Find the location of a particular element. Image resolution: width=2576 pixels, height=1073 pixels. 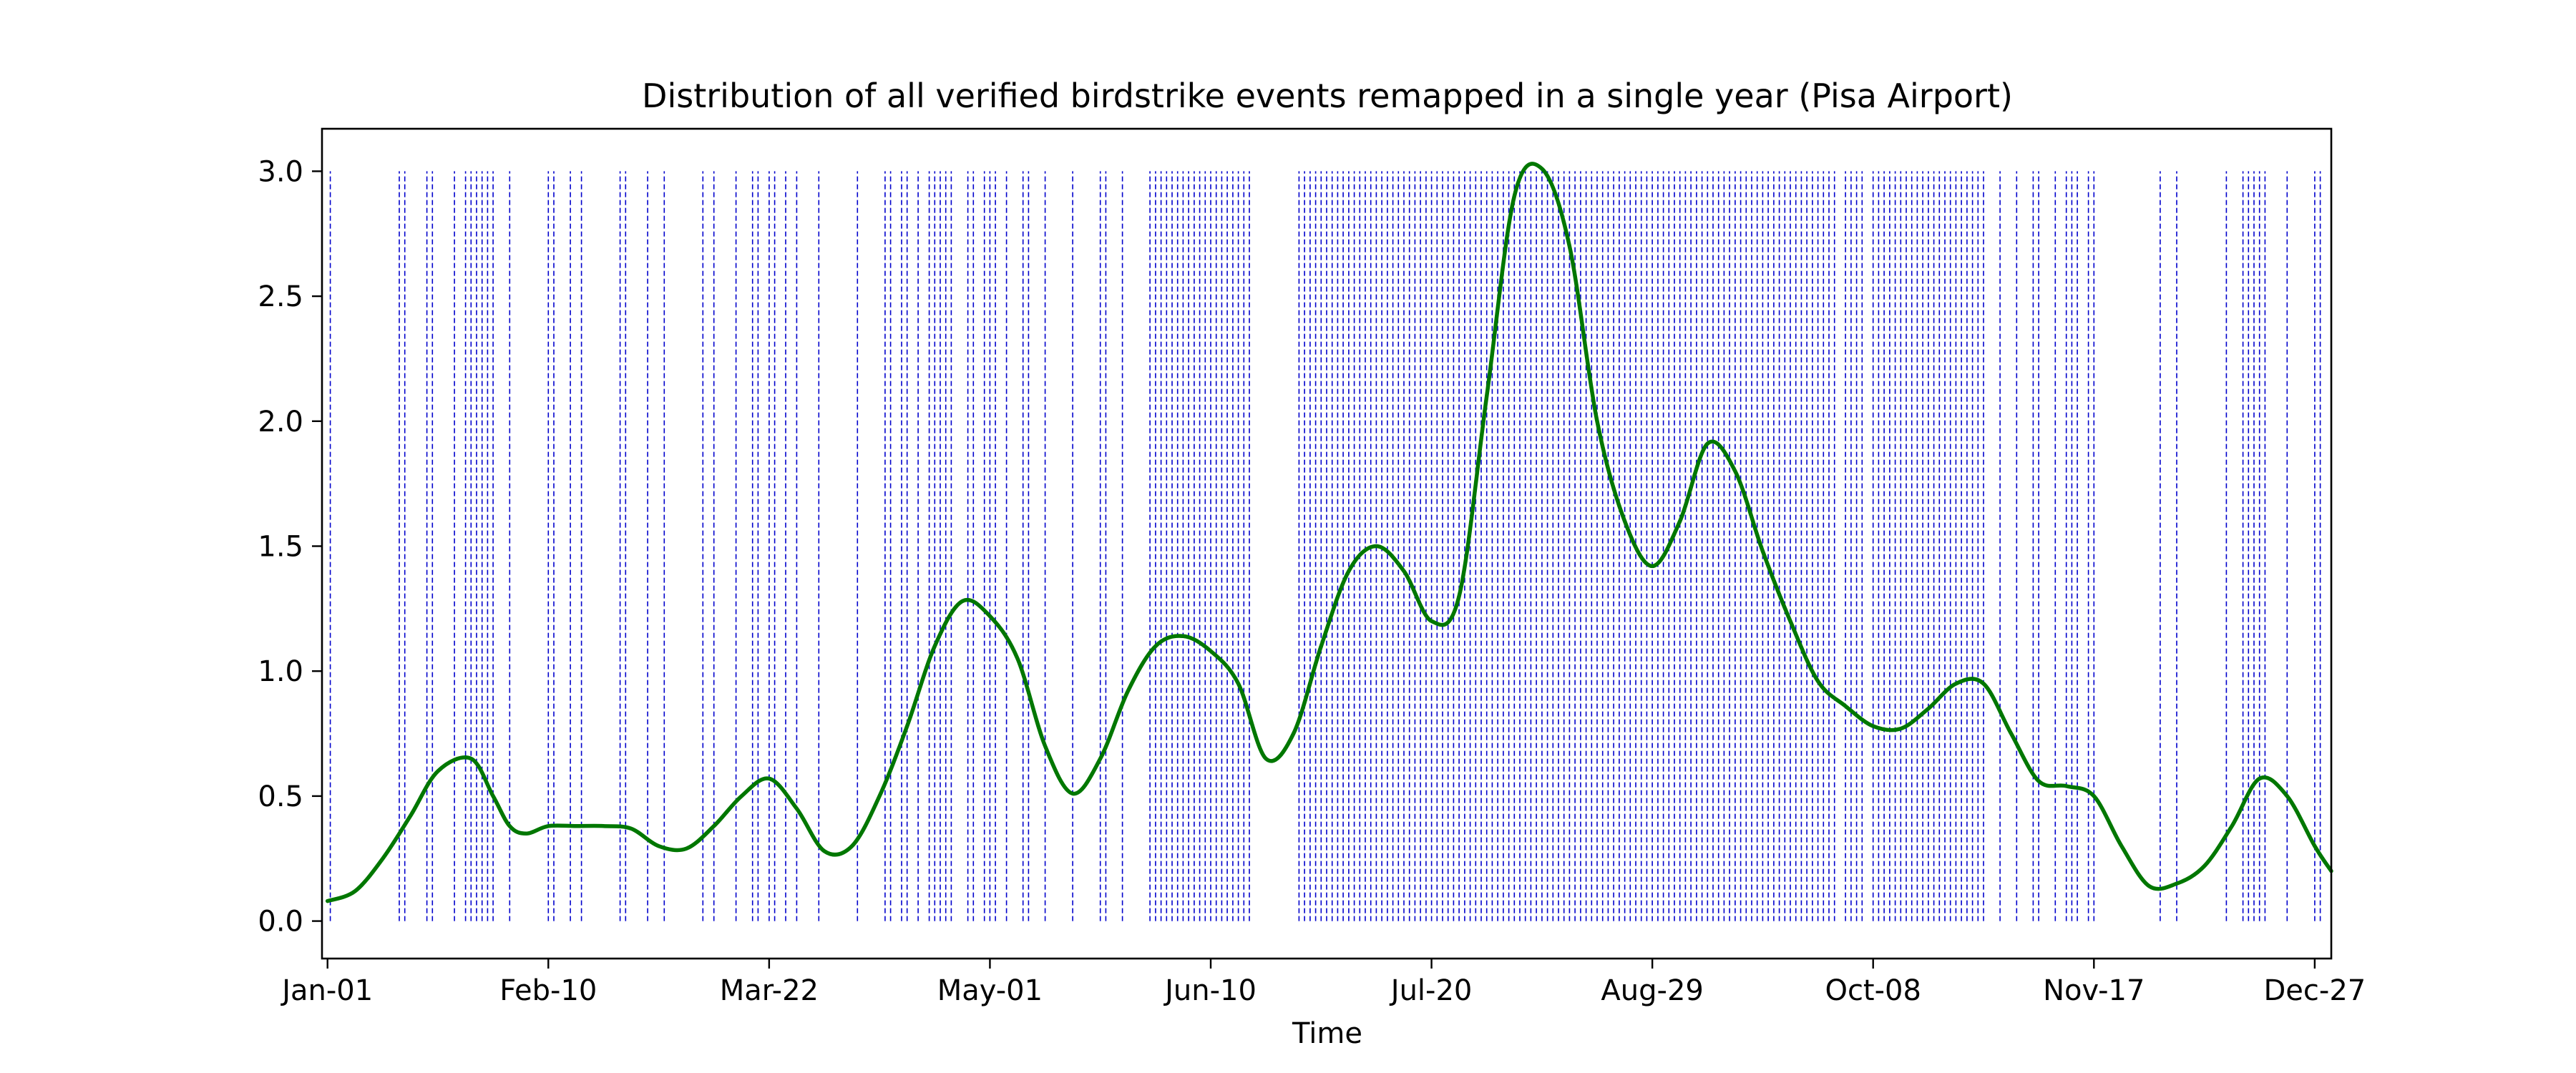

y-axis: 0.0 0.5 1.0 1.5 2.0 2.5 3.0 is located at coordinates (290, 547).